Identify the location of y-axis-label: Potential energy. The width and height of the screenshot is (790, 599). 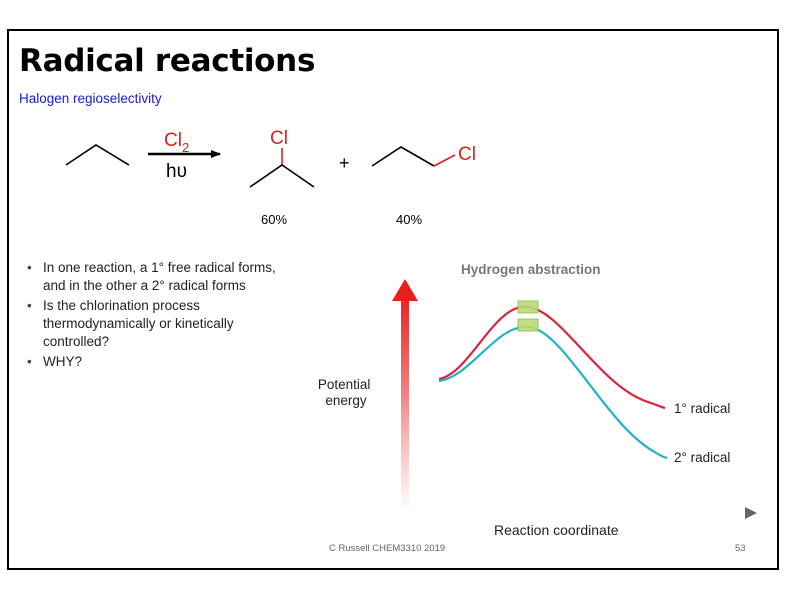
(346, 392).